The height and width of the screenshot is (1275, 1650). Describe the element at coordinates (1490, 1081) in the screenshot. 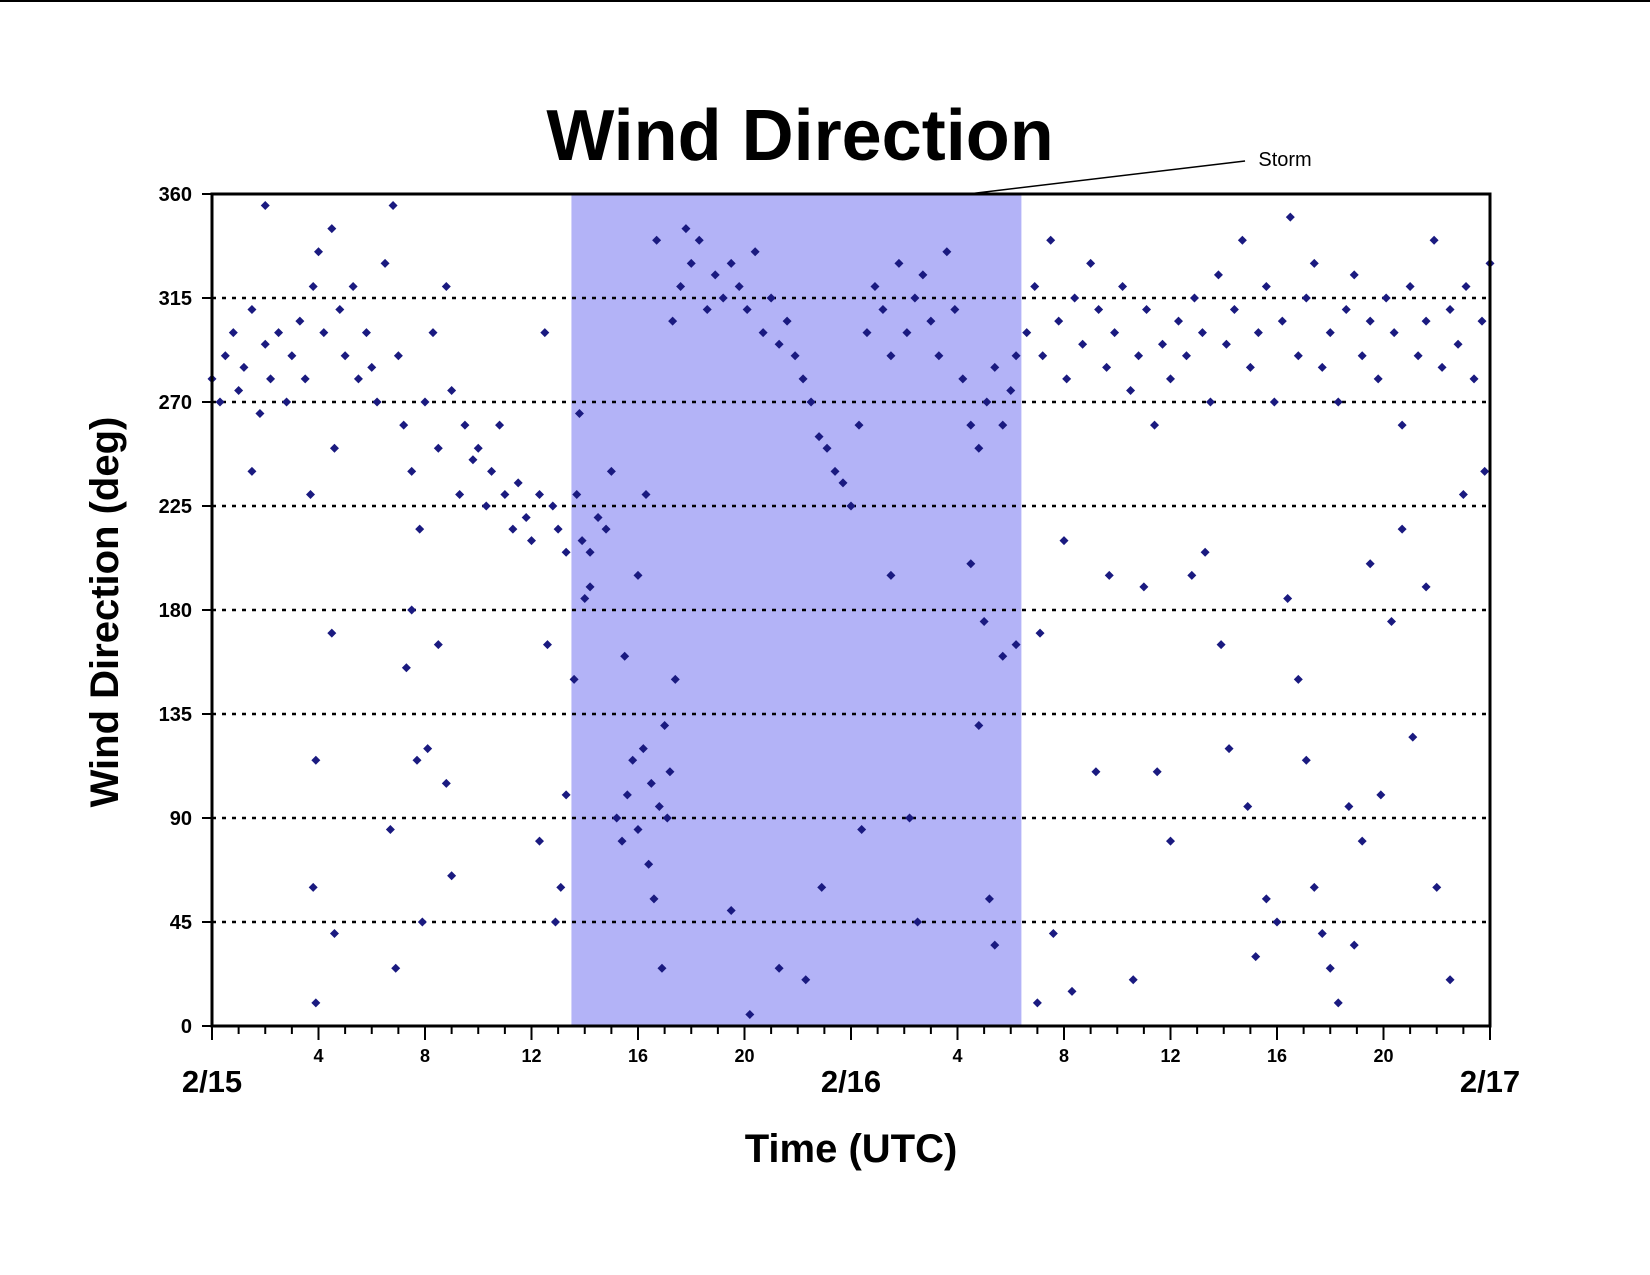

I see `x-date-label-2: 2/17` at that location.